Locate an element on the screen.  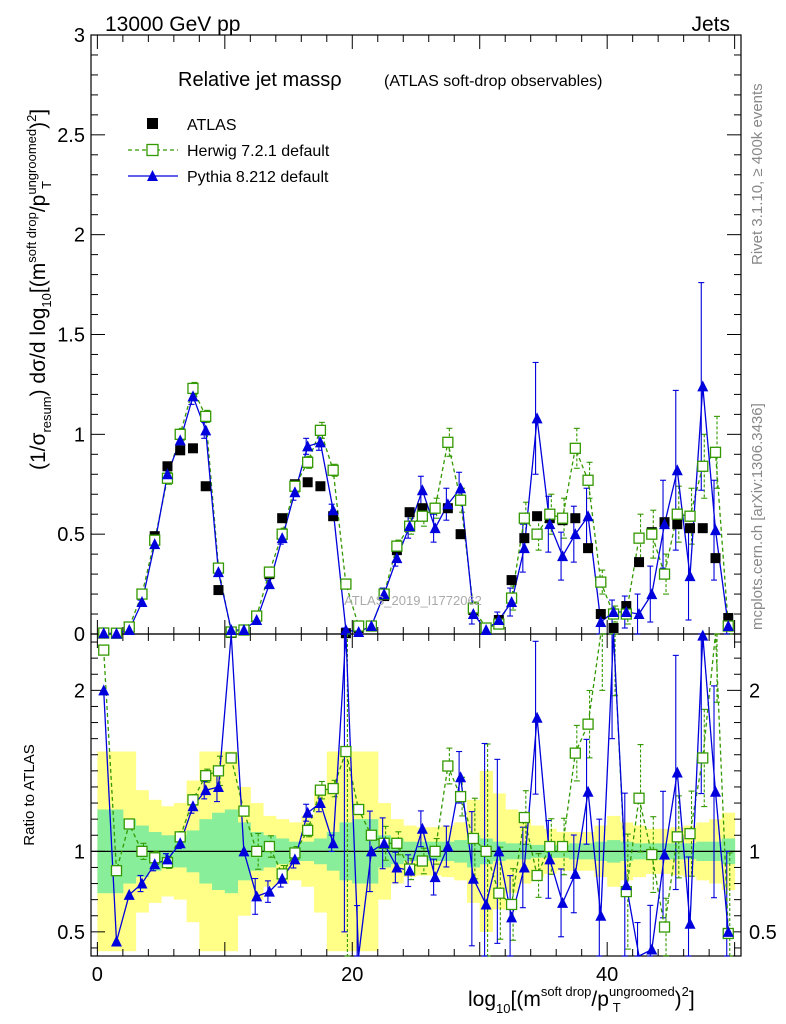
legend-pythia-label: Pythia 8.212 default is located at coordinates (258, 177).